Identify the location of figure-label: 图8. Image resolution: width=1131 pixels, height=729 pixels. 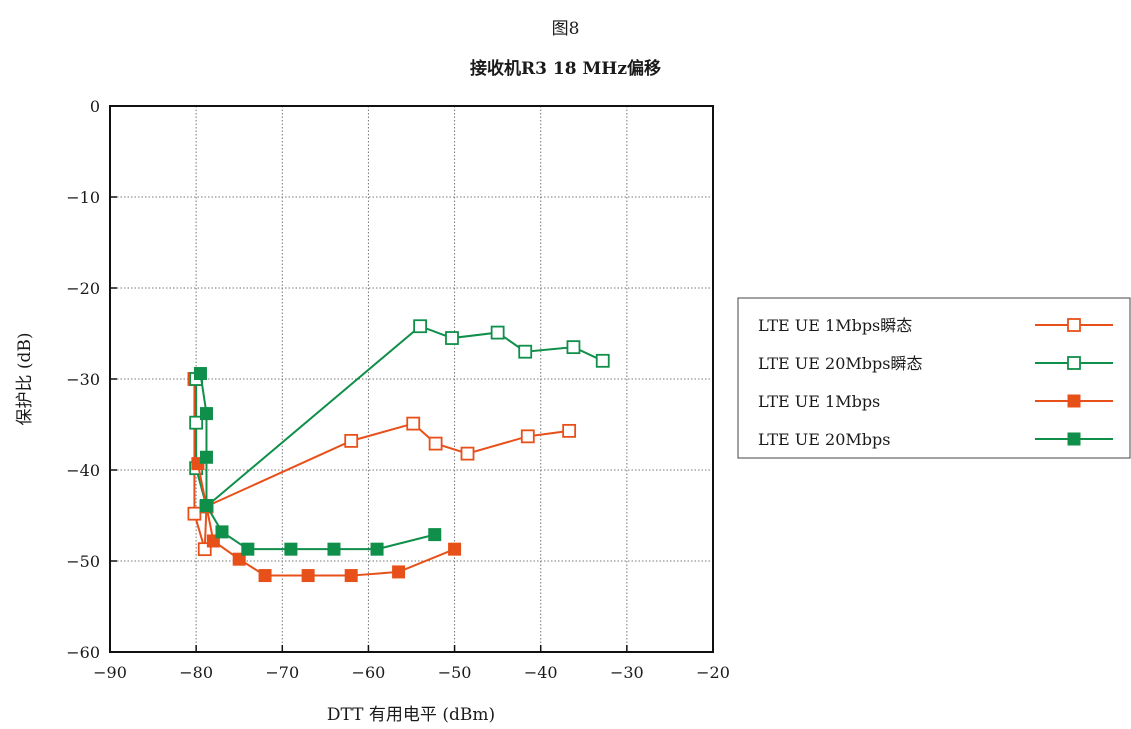
(565, 29).